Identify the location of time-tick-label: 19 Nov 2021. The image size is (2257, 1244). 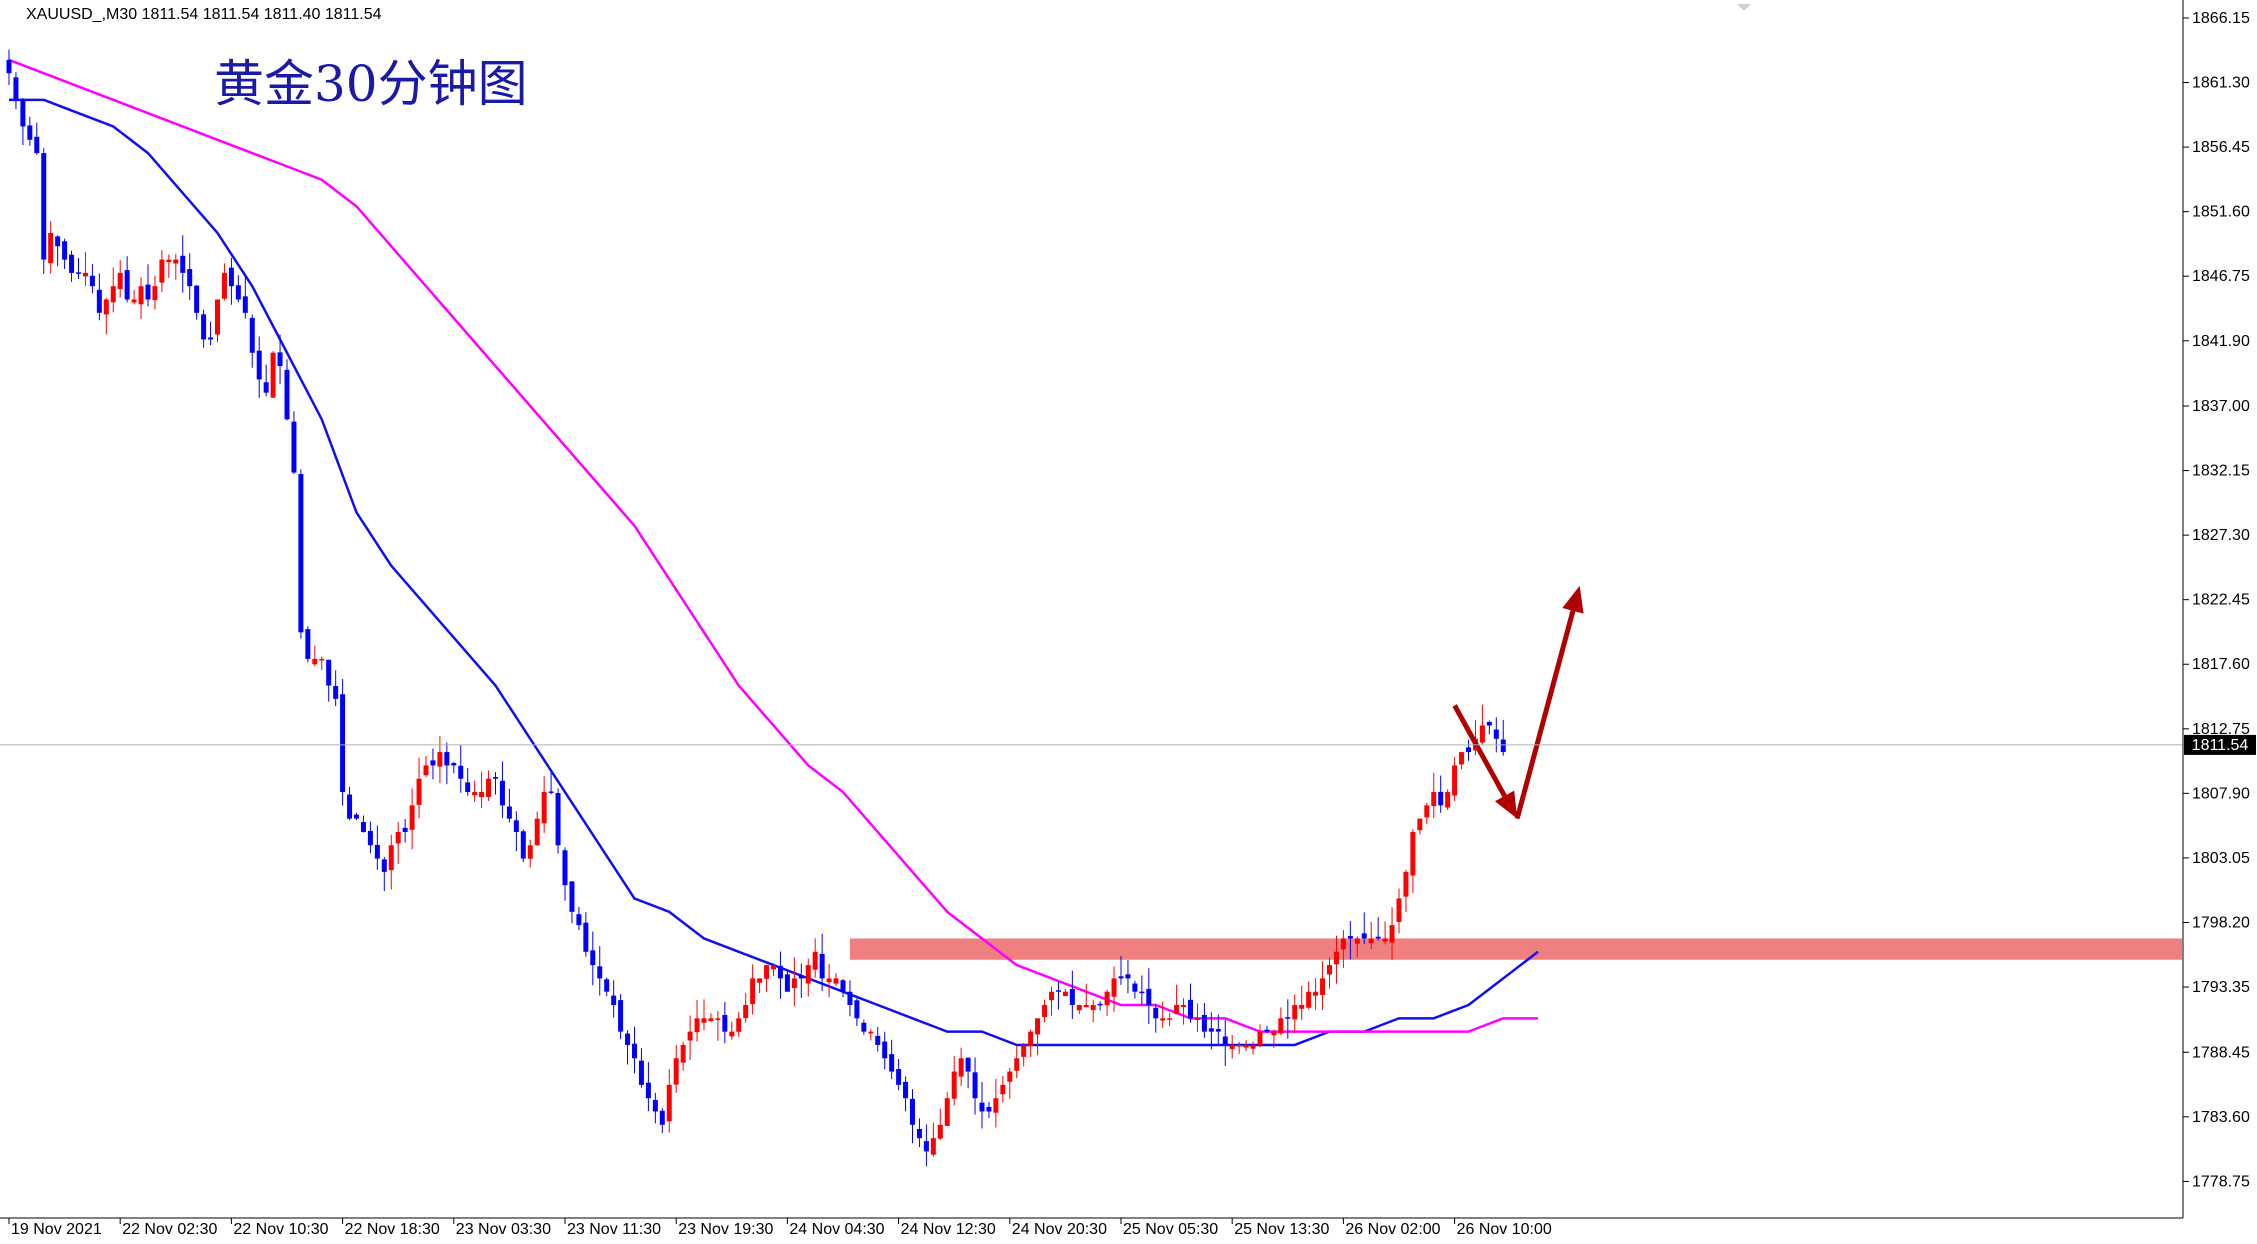
(56, 1229).